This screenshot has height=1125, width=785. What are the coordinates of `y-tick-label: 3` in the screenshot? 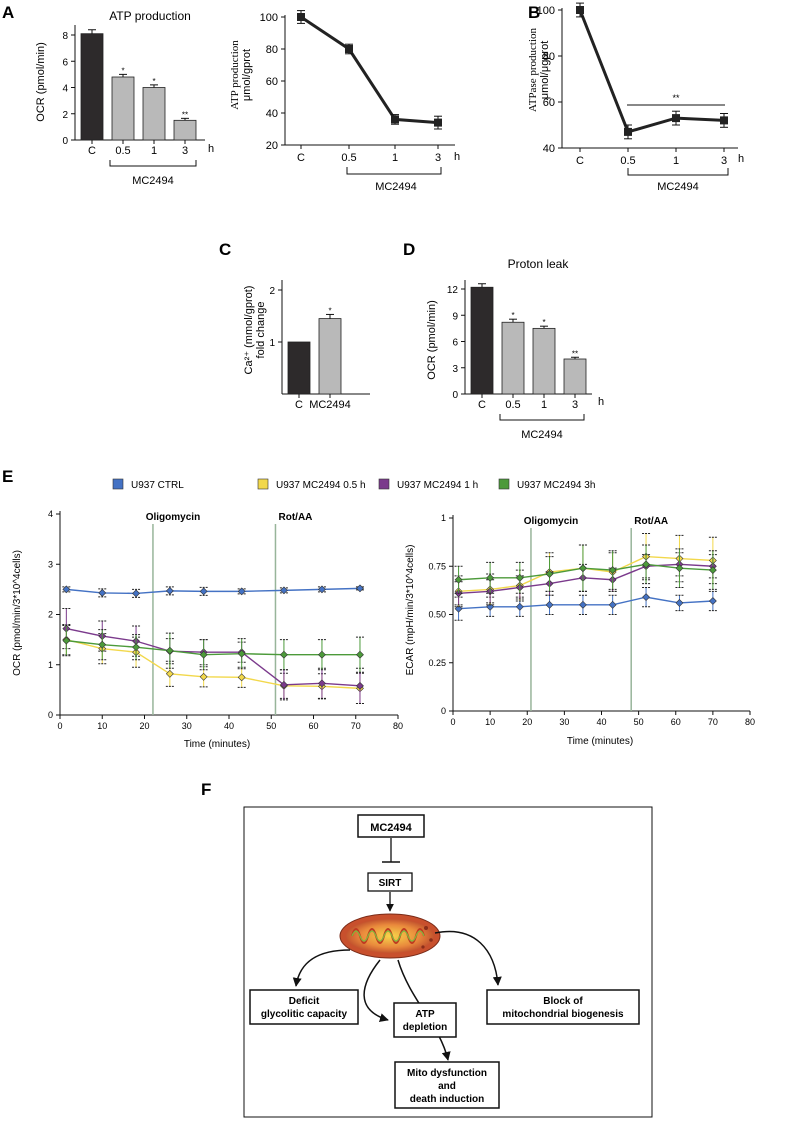 It's located at (50, 564).